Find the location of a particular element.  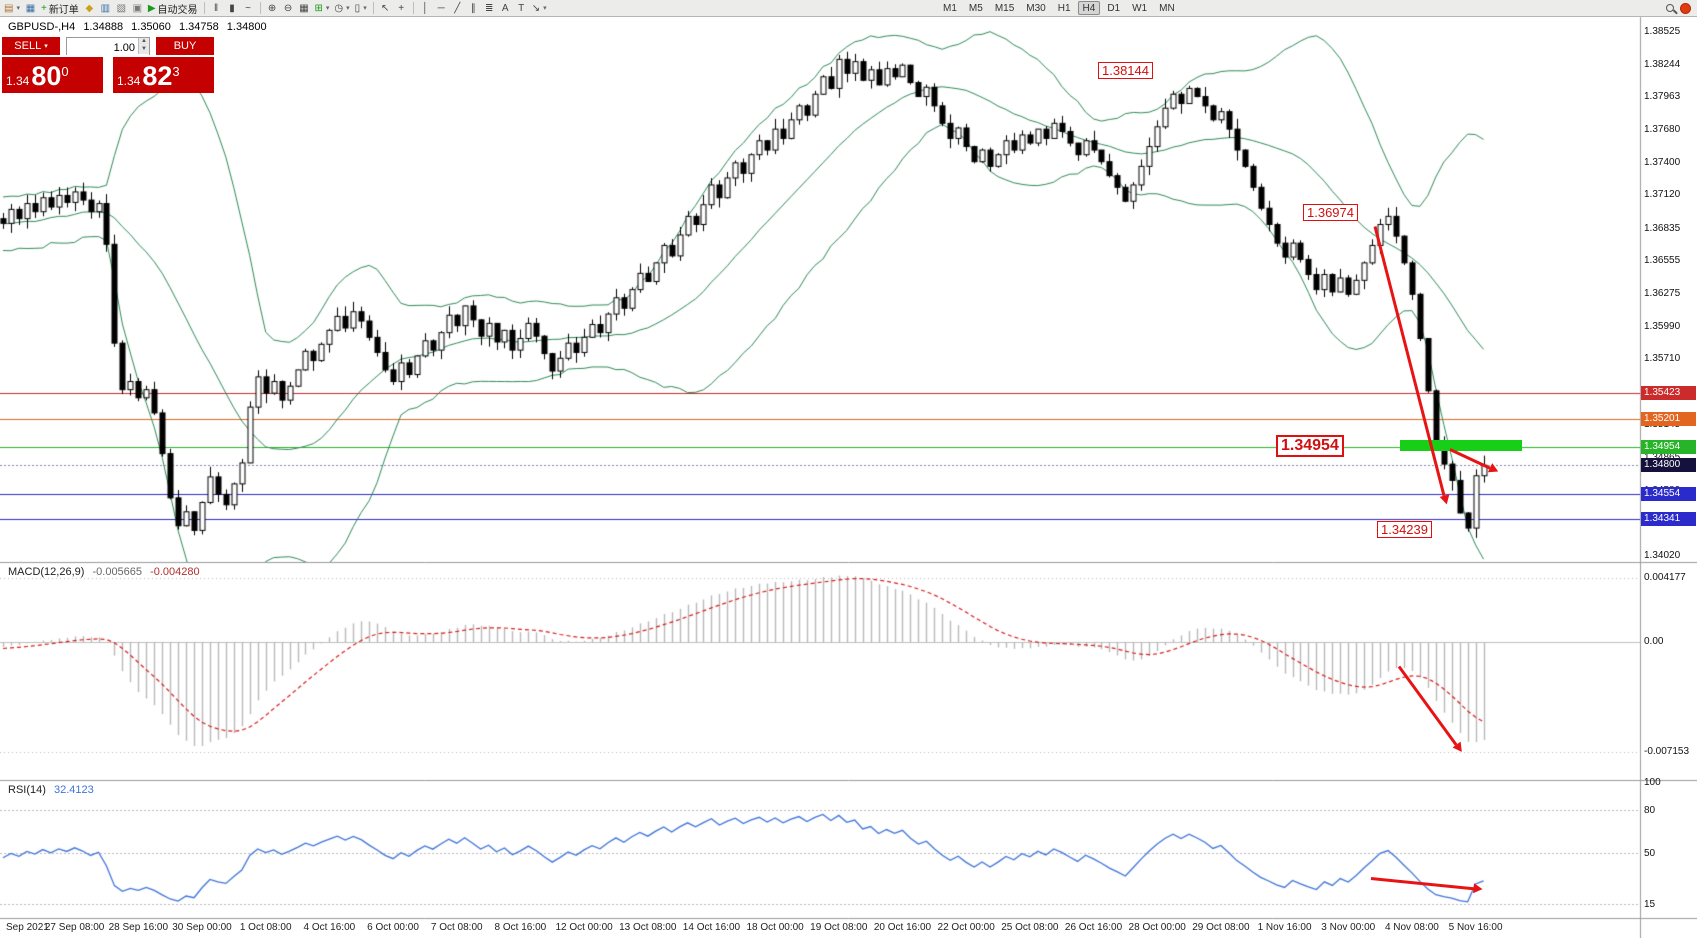

text-icon-glyph: A is located at coordinates (505, 8).